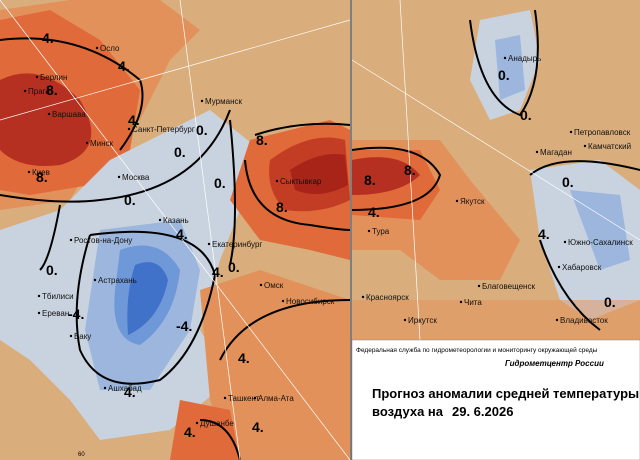 The image size is (640, 460). I want to click on city-label: Петропавловск, so click(602, 132).